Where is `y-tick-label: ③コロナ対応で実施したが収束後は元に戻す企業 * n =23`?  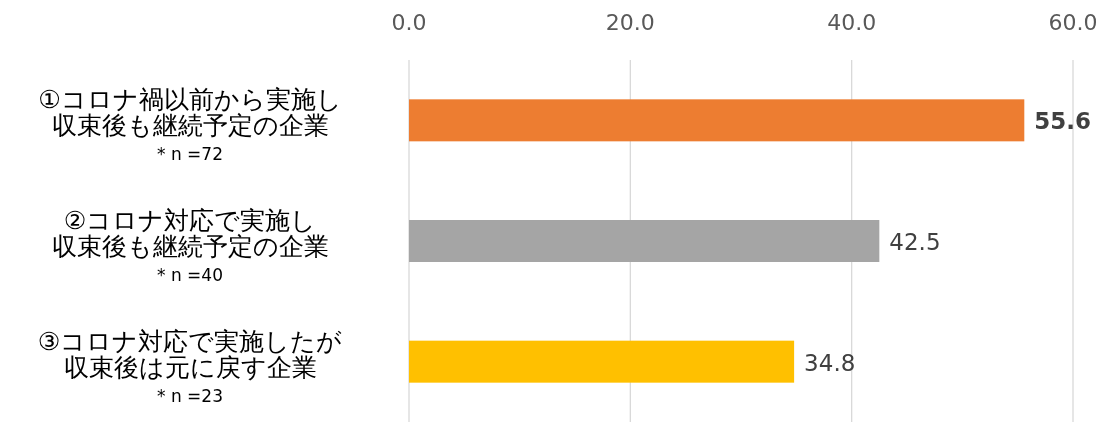 y-tick-label: ③コロナ対応で実施したが収束後は元に戻す企業 * n =23 is located at coordinates (190, 366).